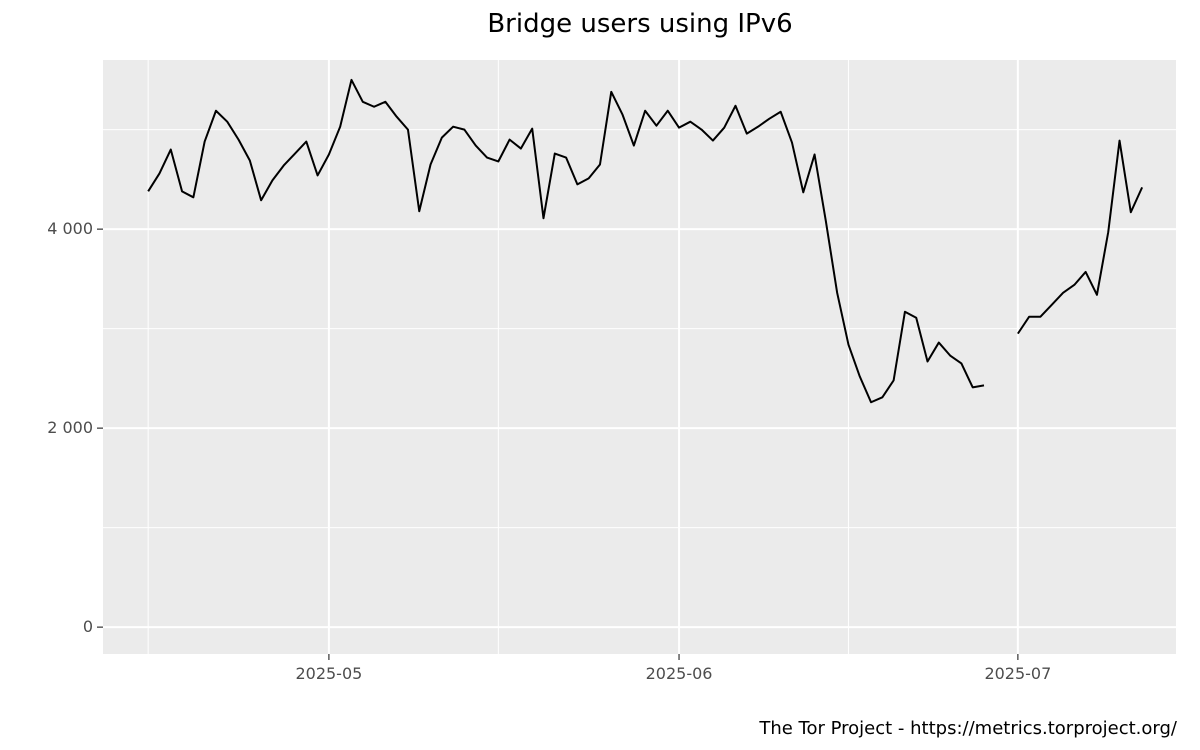 The image size is (1200, 750). I want to click on x-tick-label: 2025-07, so click(1017, 673).